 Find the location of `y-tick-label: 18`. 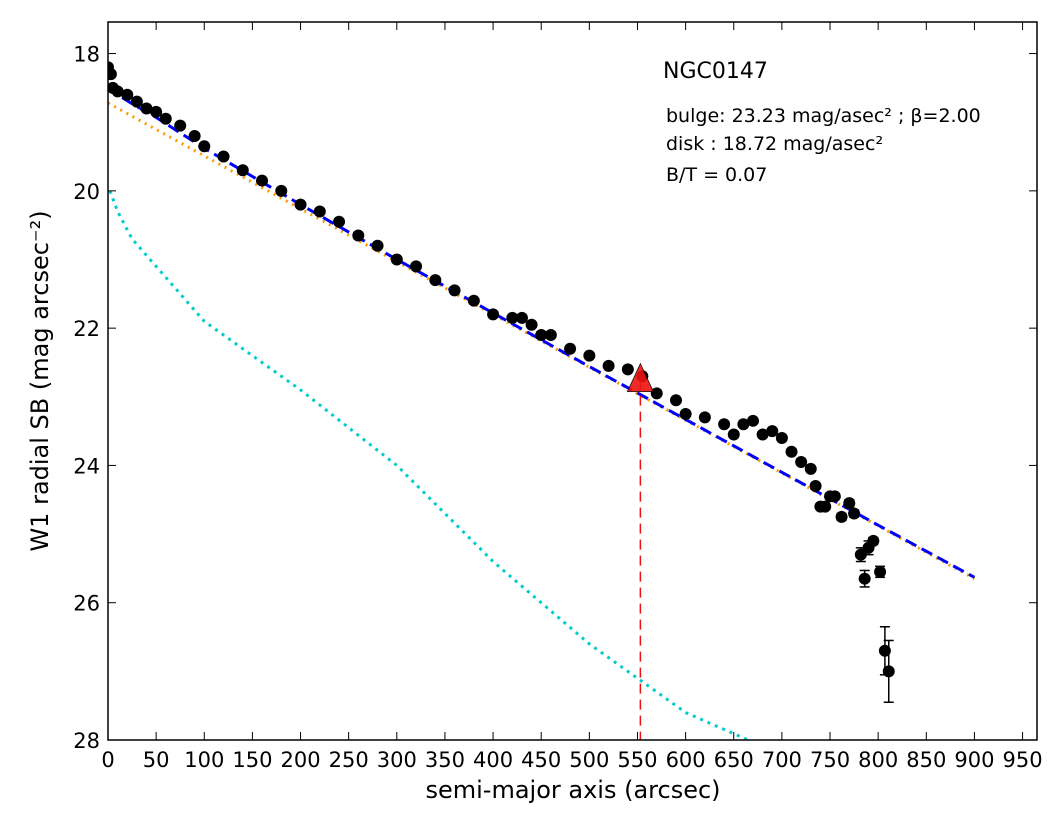

y-tick-label: 18 is located at coordinates (86, 55).